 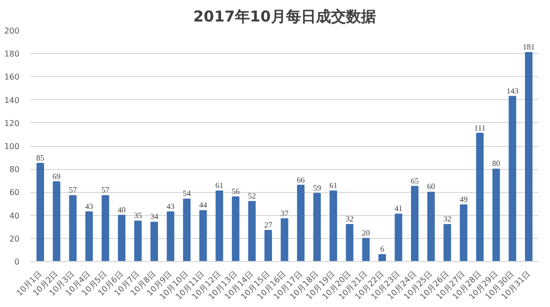 What do you see at coordinates (12, 146) in the screenshot?
I see `y-tick-label: 100` at bounding box center [12, 146].